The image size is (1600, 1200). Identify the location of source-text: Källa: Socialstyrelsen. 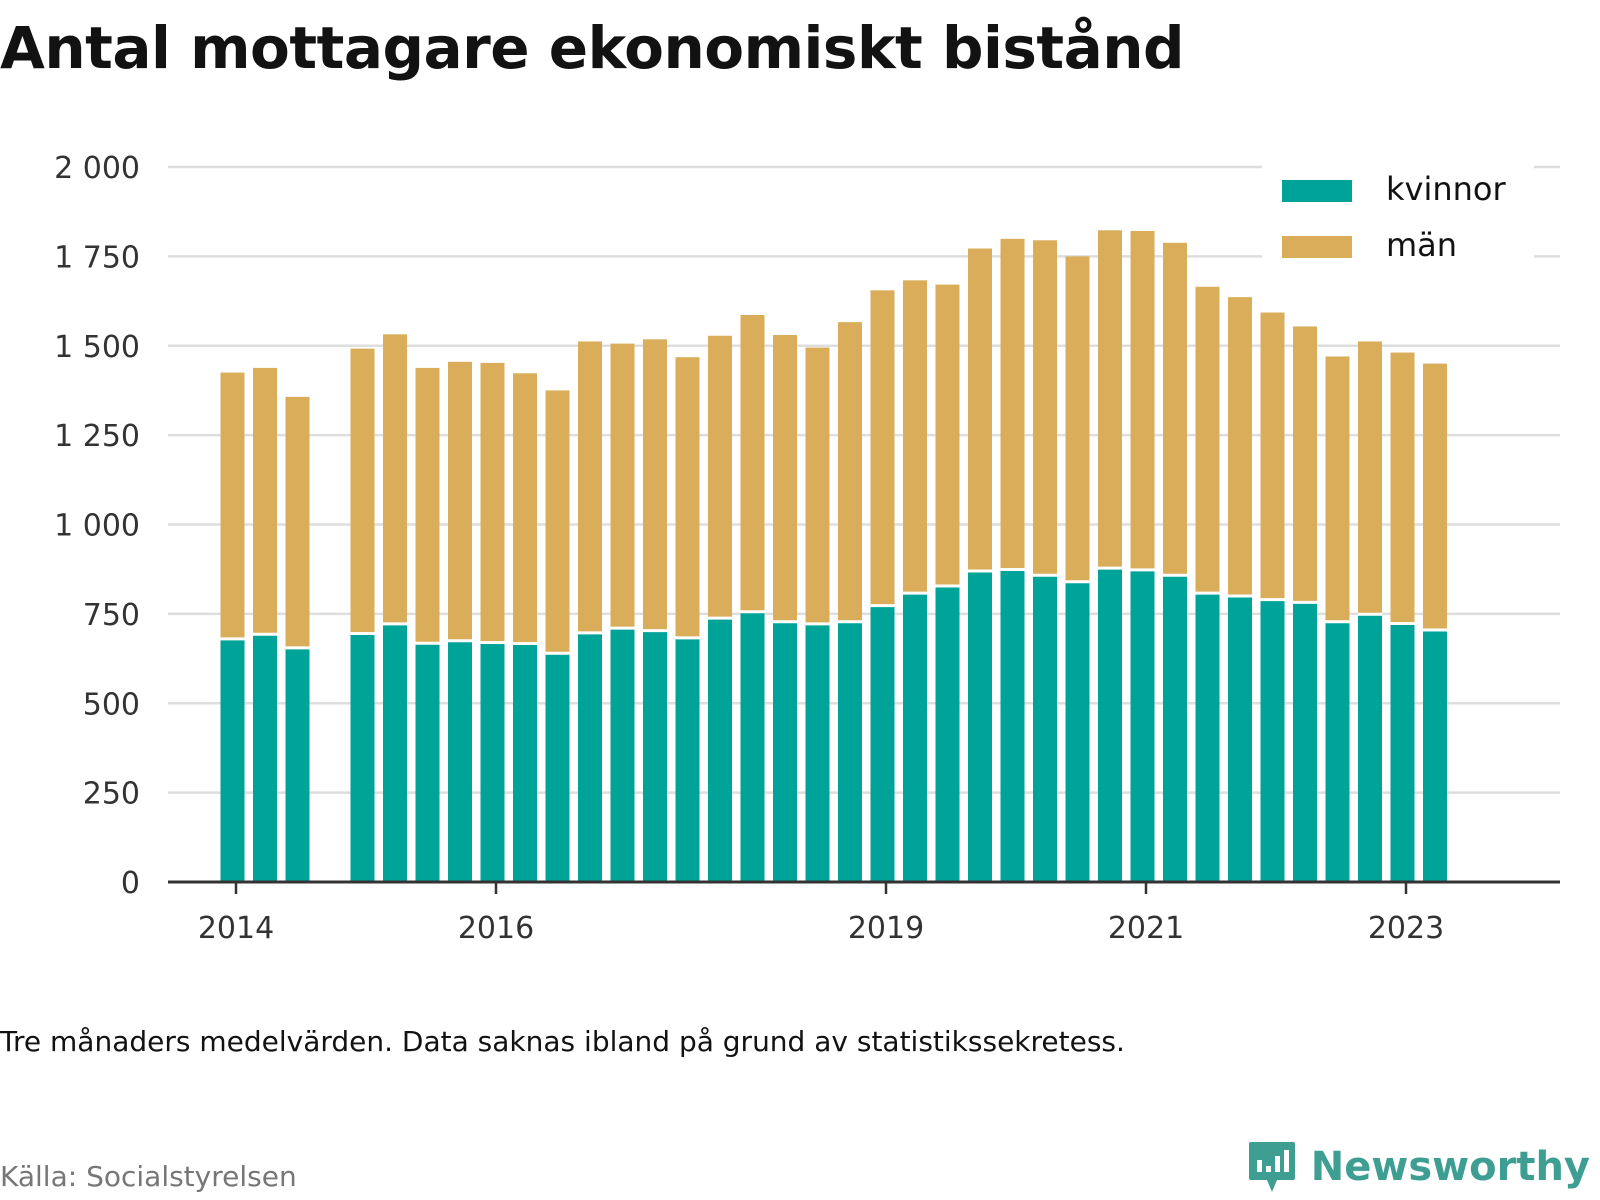
(148, 1176).